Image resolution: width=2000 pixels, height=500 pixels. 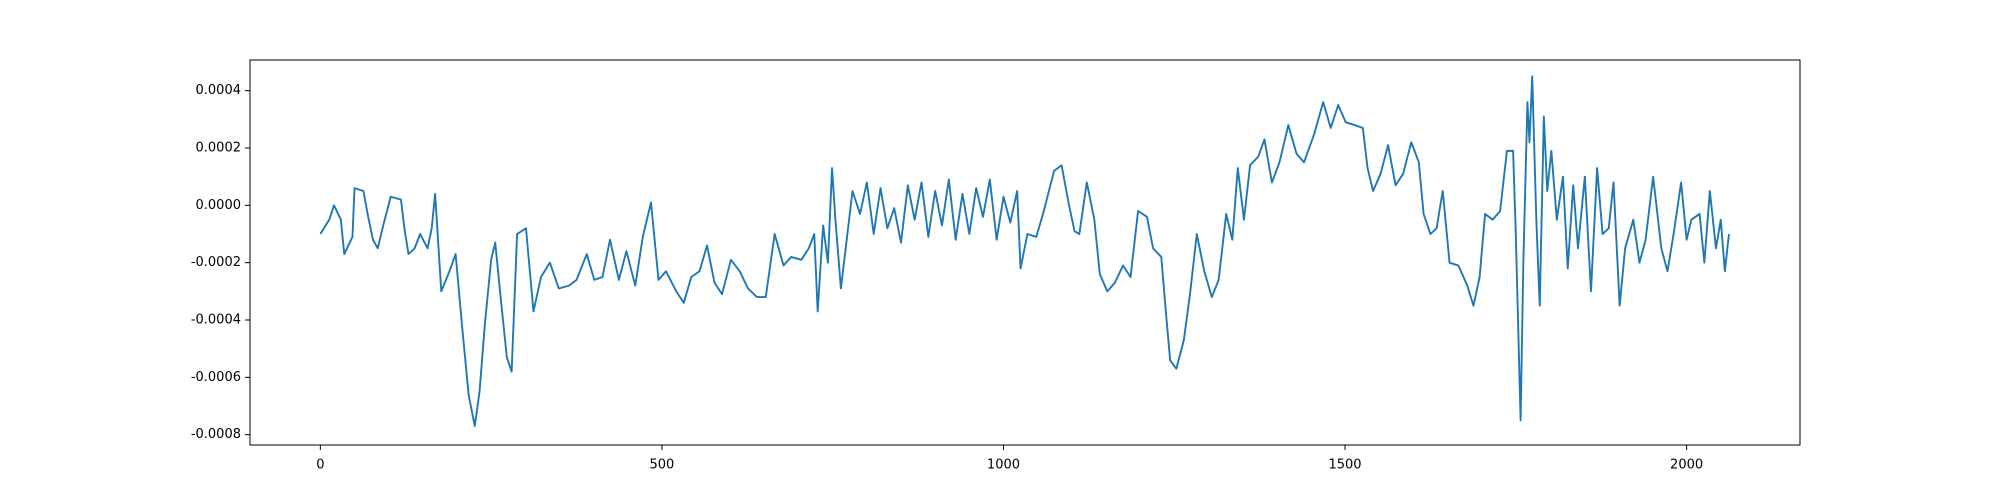 I want to click on y-tick-label: -0.0008, so click(x=216, y=434).